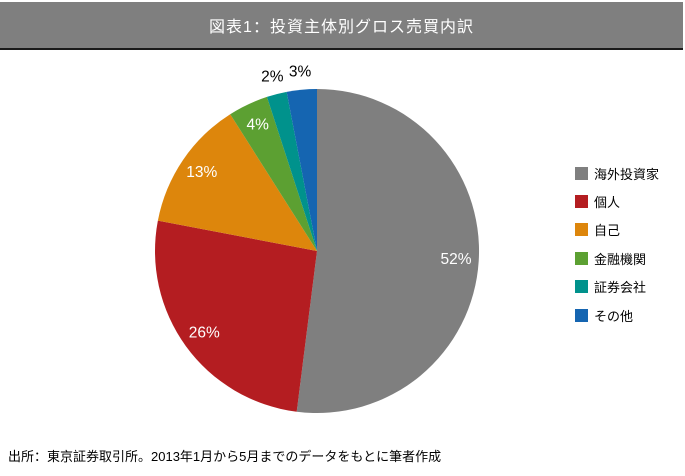  I want to click on legend-item: 金融機関, so click(617, 258).